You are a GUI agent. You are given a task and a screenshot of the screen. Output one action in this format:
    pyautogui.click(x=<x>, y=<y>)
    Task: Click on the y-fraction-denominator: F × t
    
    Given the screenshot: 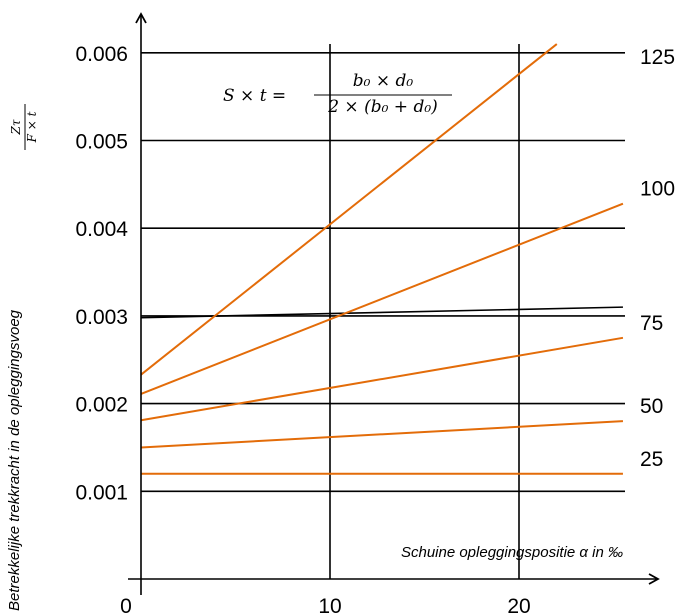 What is the action you would take?
    pyautogui.click(x=32, y=127)
    